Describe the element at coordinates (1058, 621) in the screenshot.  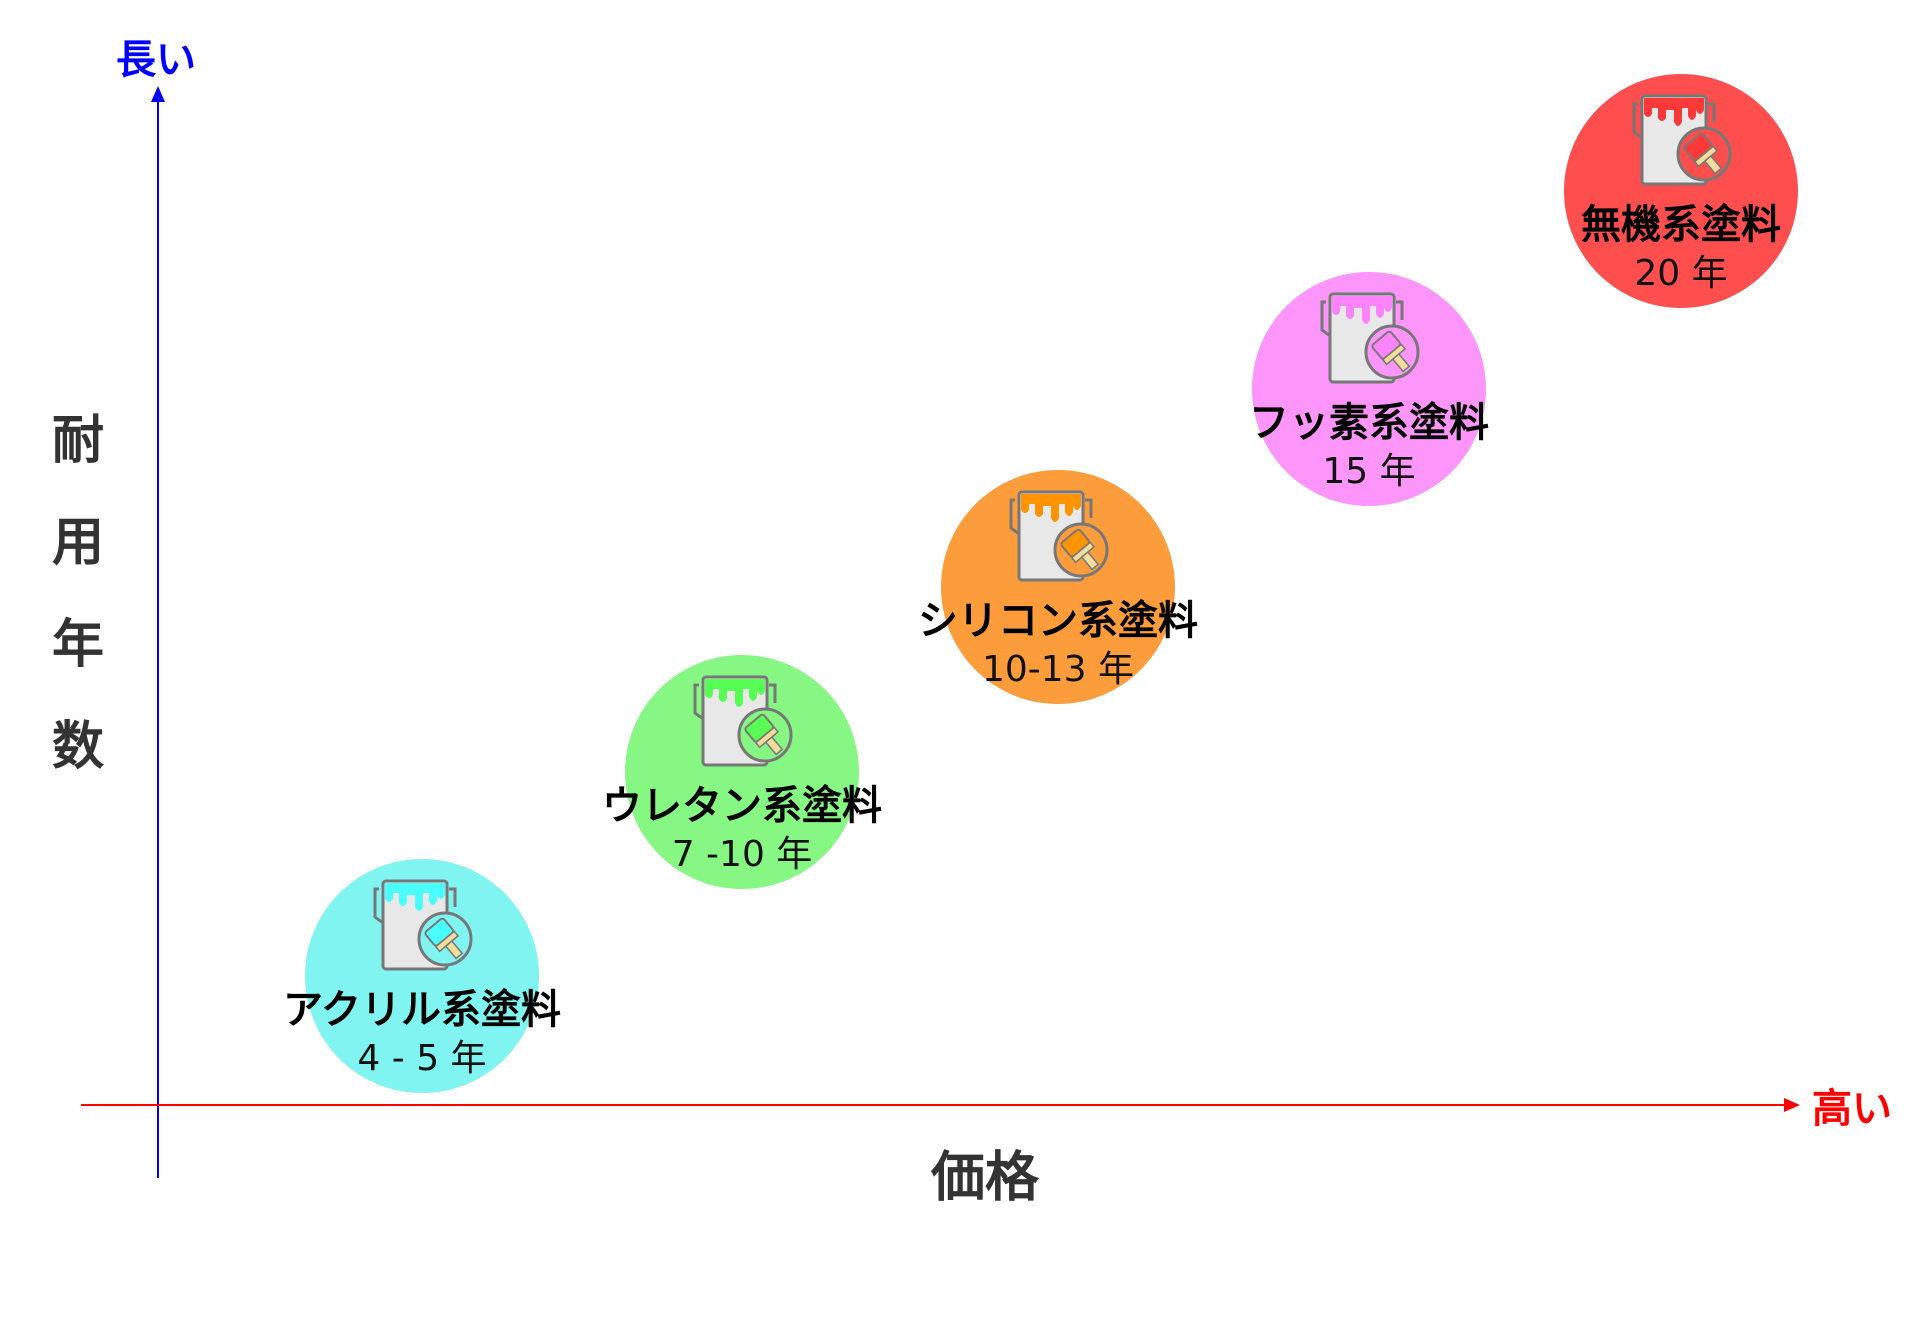
I see `item-name: シリコン系塗料` at that location.